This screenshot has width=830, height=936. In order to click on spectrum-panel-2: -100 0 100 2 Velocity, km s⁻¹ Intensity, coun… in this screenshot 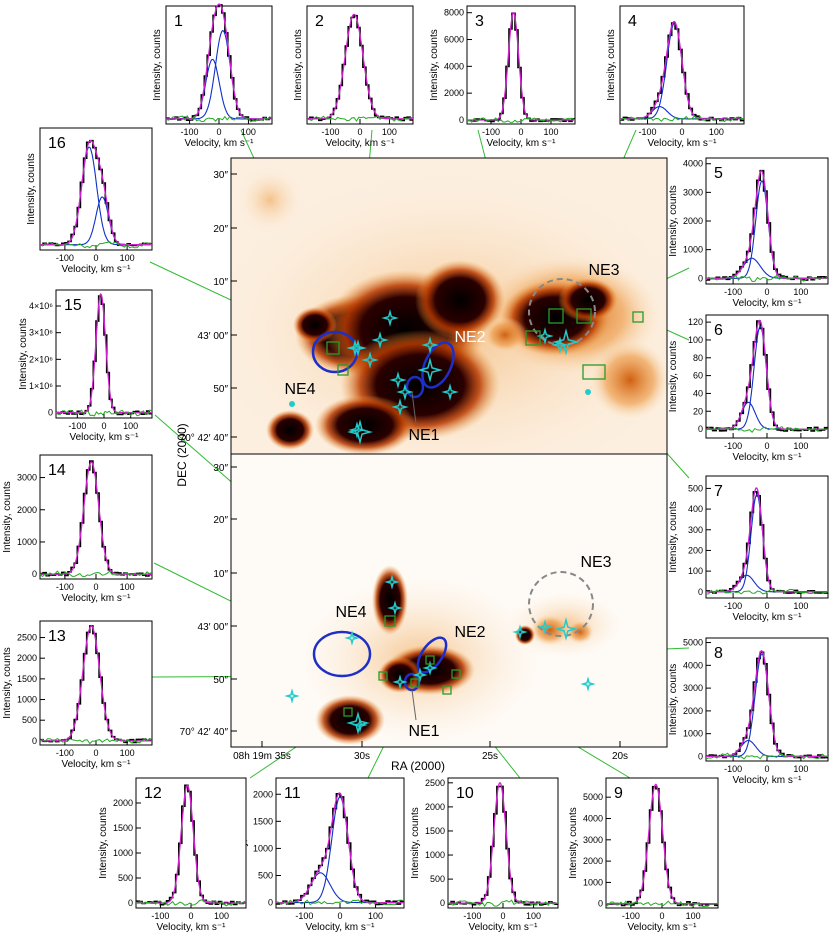, I will do `click(353, 77)`.